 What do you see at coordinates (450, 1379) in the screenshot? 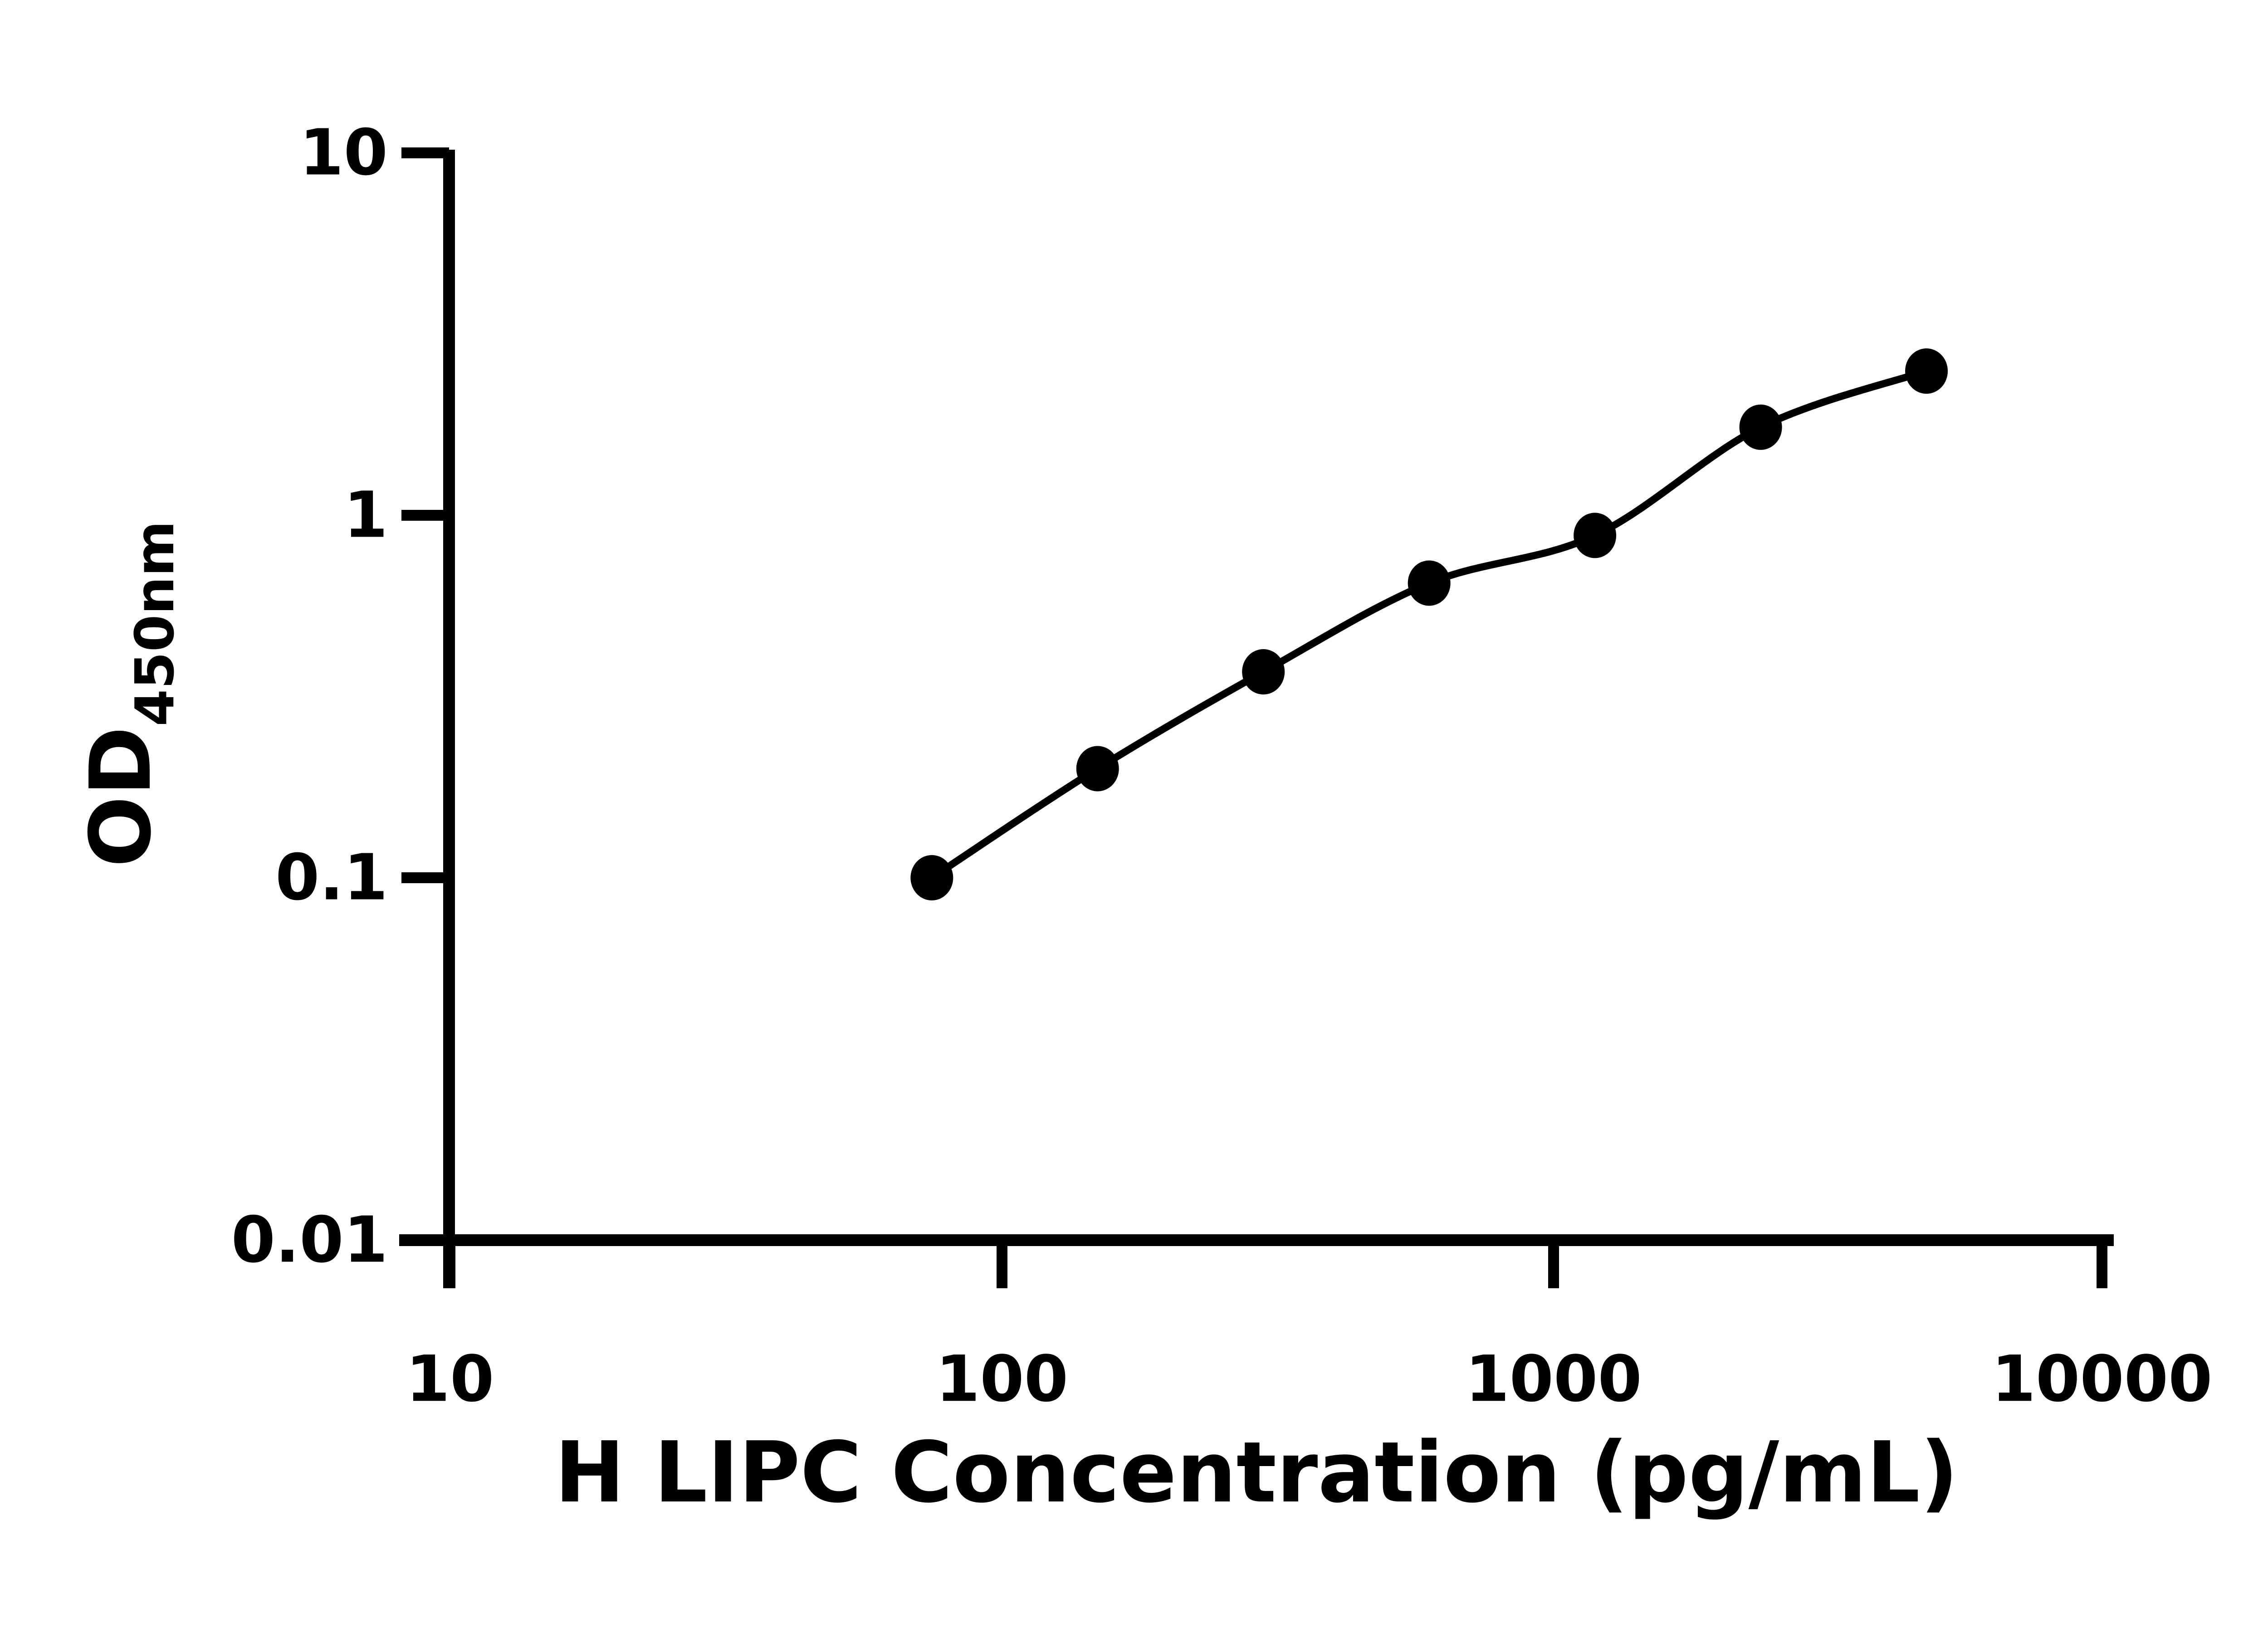
I see `x-tick-label-0: 10` at bounding box center [450, 1379].